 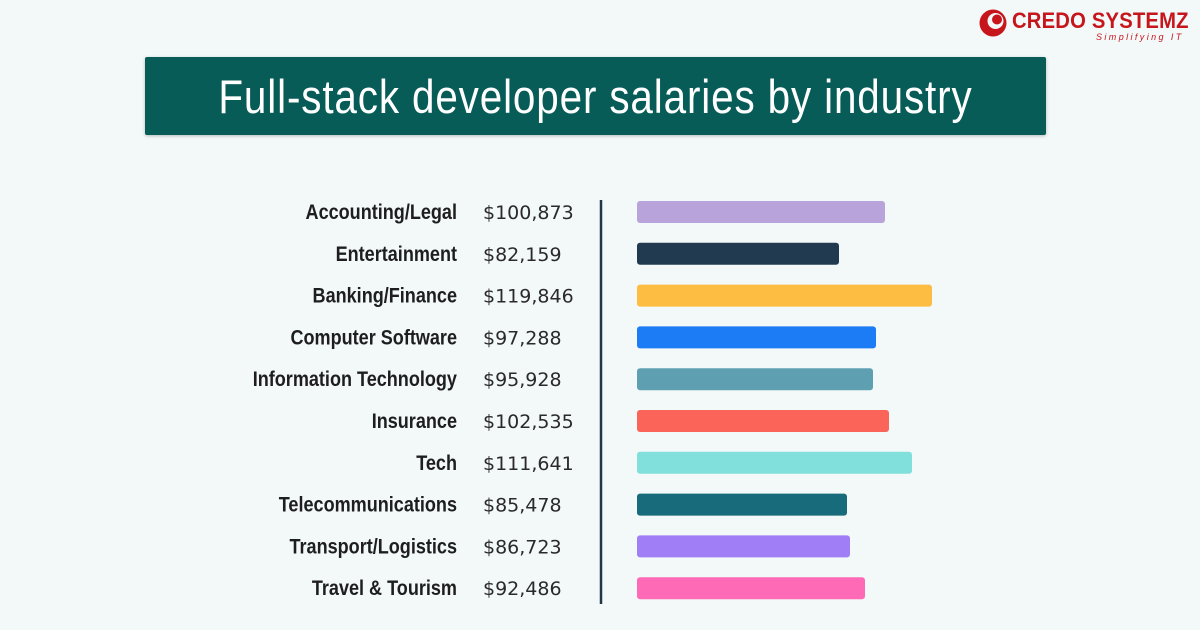 What do you see at coordinates (373, 338) in the screenshot?
I see `category-label-computer-software: Computer Software` at bounding box center [373, 338].